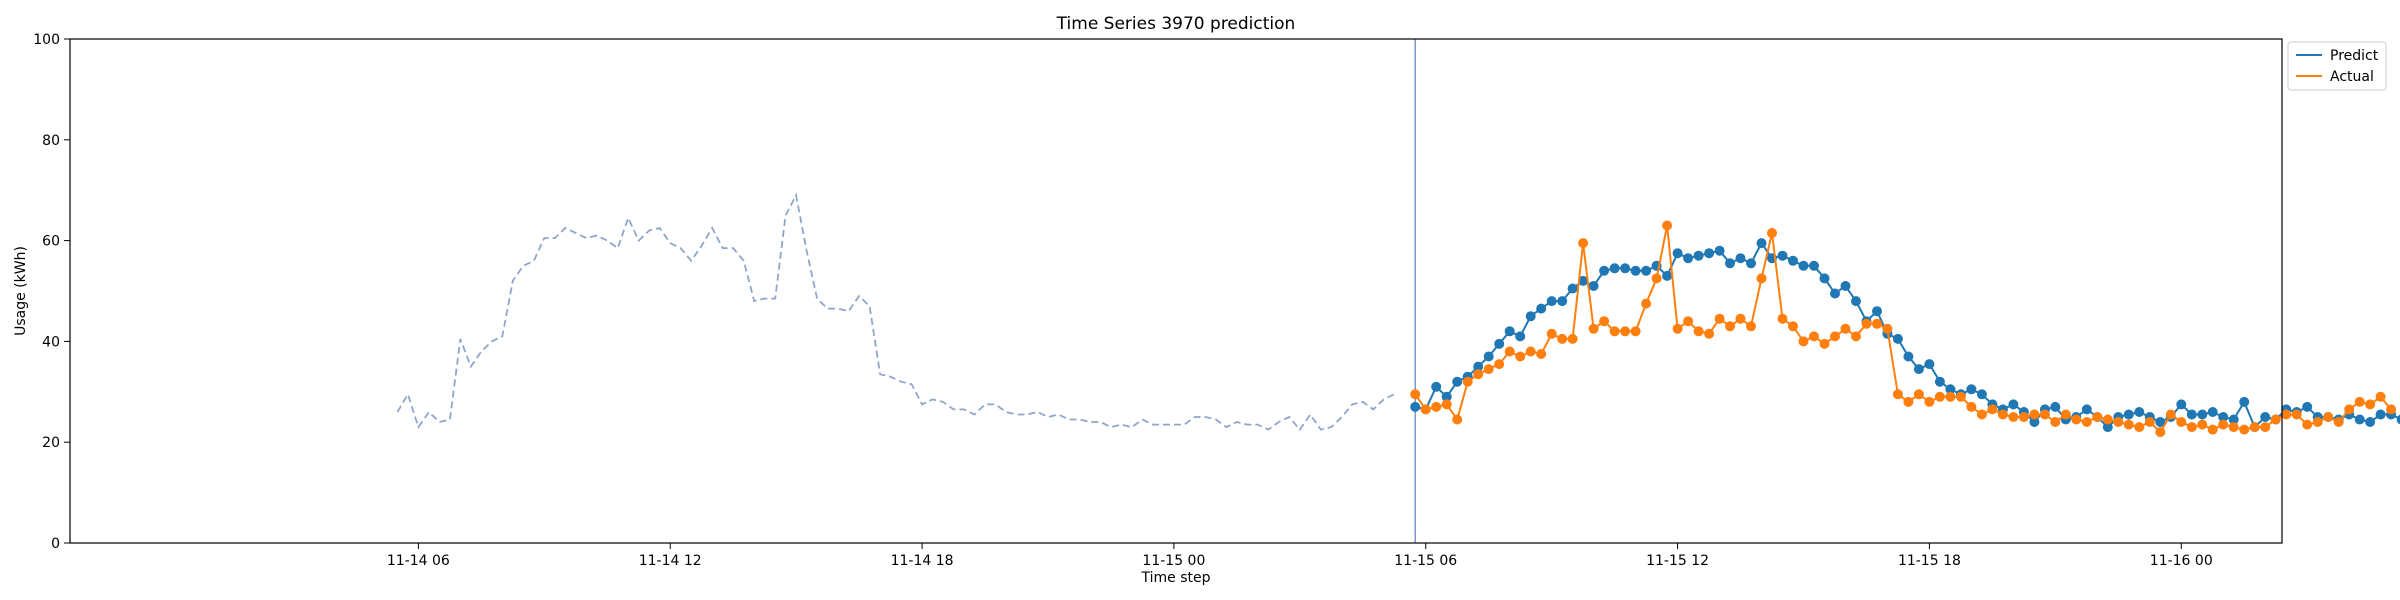 The image size is (2400, 600). Describe the element at coordinates (1425, 561) in the screenshot. I see `x-tick-label: 11-15 06` at that location.